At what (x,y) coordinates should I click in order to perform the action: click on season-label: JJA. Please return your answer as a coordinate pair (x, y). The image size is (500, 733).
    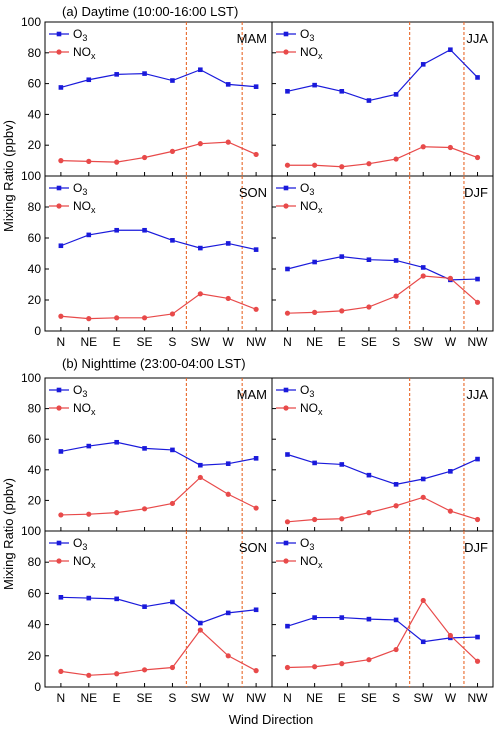
    Looking at the image, I should click on (477, 394).